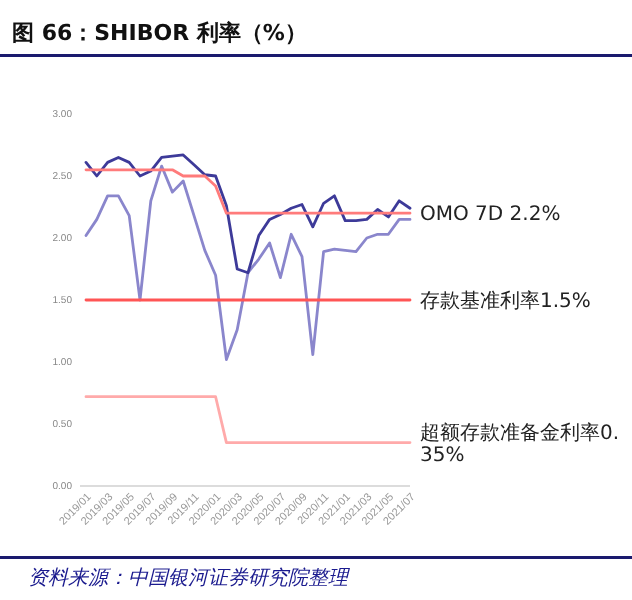 This screenshot has width=632, height=600. What do you see at coordinates (505, 301) in the screenshot?
I see `series-label: 存款基准利率1.5%` at bounding box center [505, 301].